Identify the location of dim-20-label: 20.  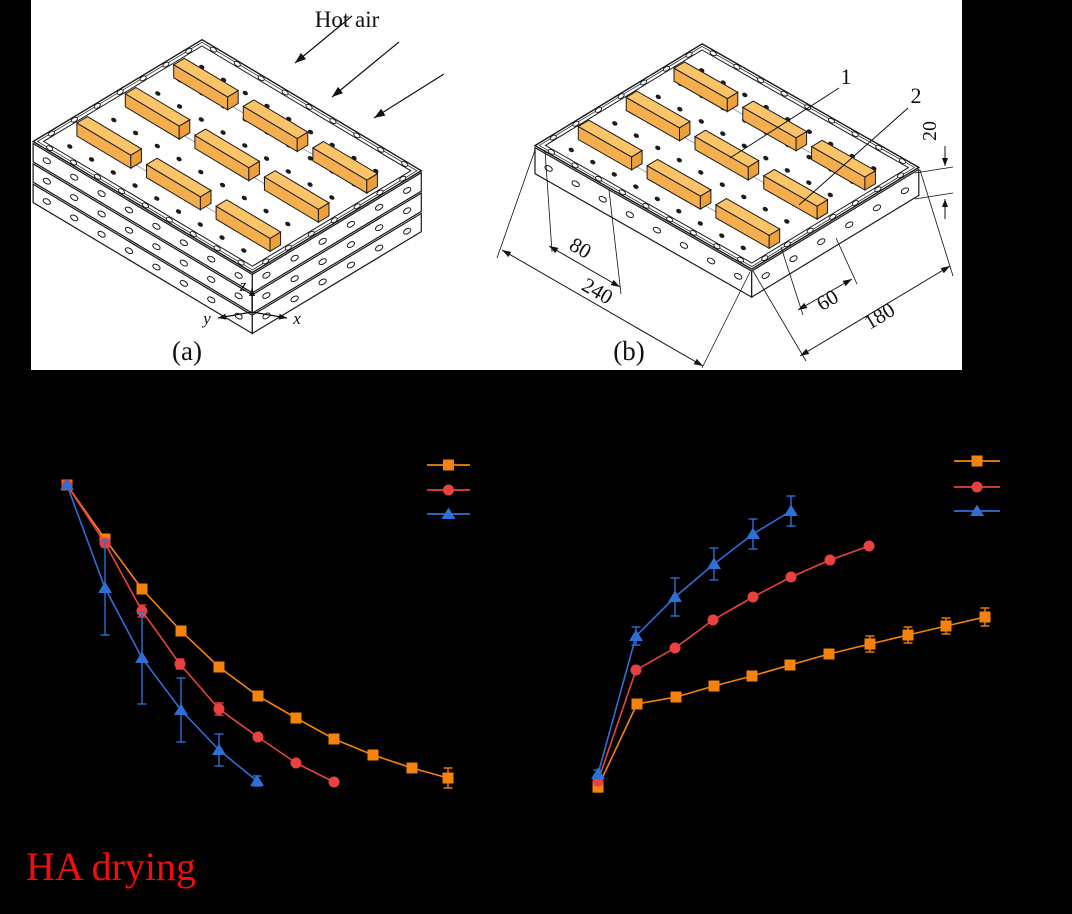
(930, 131).